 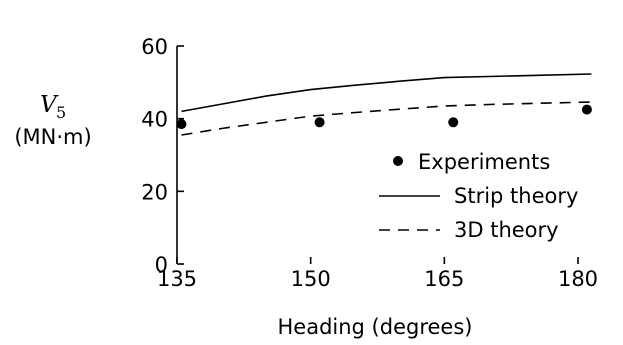 I want to click on y-tick-label: 20, so click(x=154, y=192).